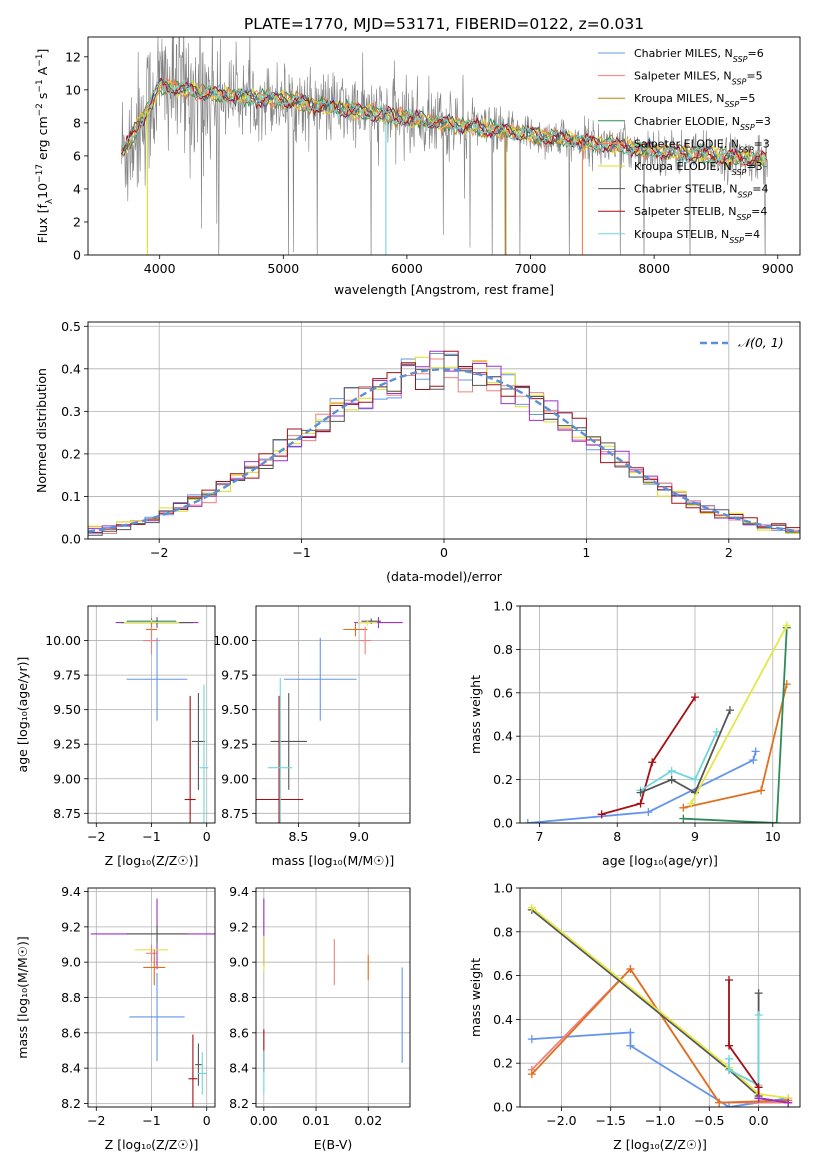 This screenshot has height=1170, width=819. I want to click on weight_vs_Z-xtick-label: −1.0, so click(660, 1120).